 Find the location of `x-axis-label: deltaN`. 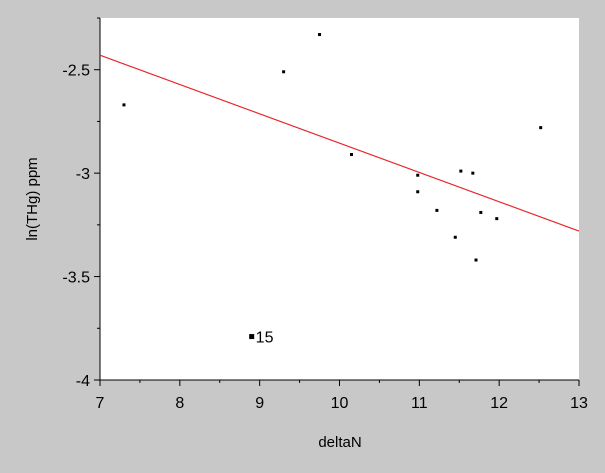

x-axis-label: deltaN is located at coordinates (339, 442).